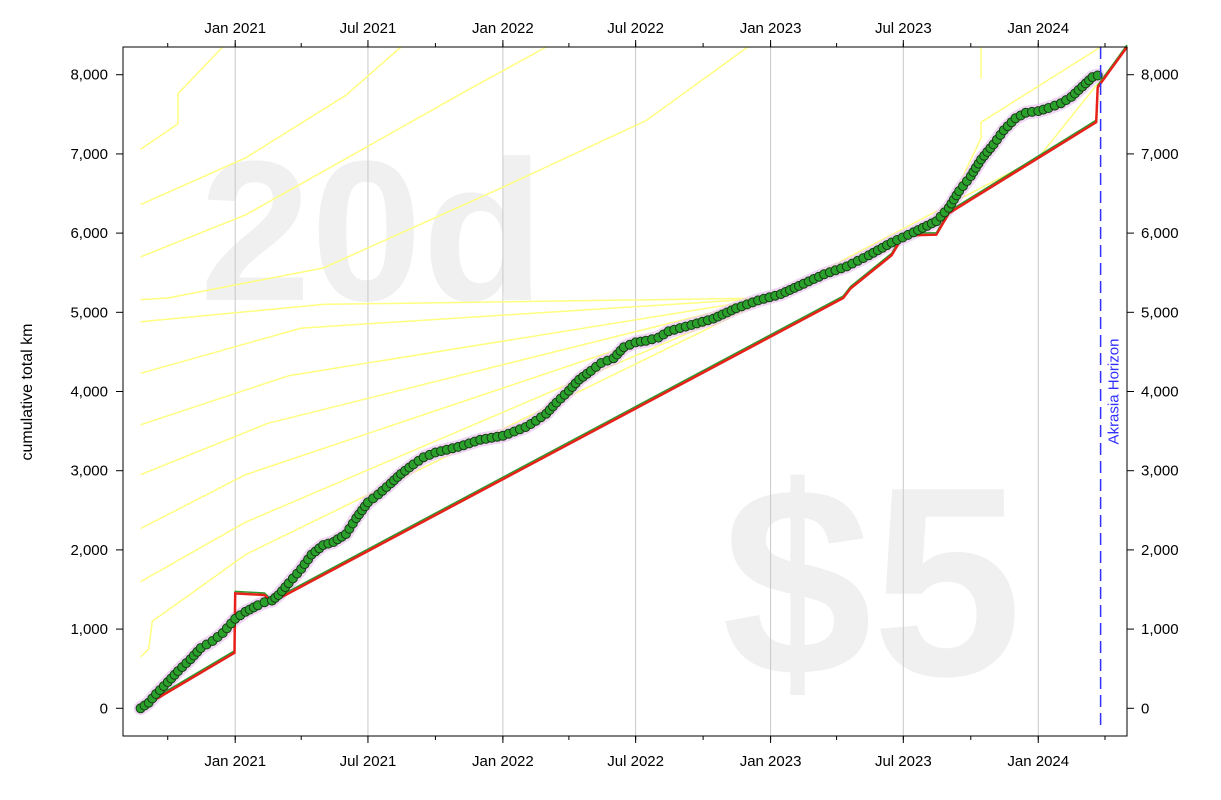  What do you see at coordinates (635, 28) in the screenshot?
I see `x-tick-label-top: Jul 2022` at bounding box center [635, 28].